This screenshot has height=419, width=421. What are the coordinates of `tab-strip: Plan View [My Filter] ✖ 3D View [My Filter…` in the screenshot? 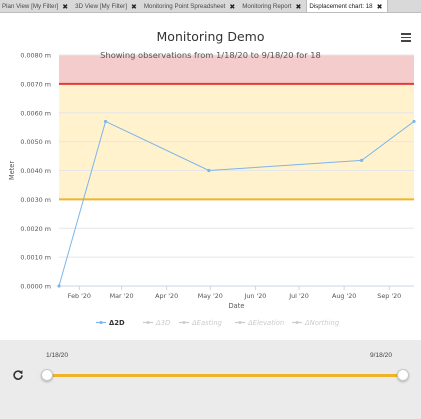 It's located at (210, 6).